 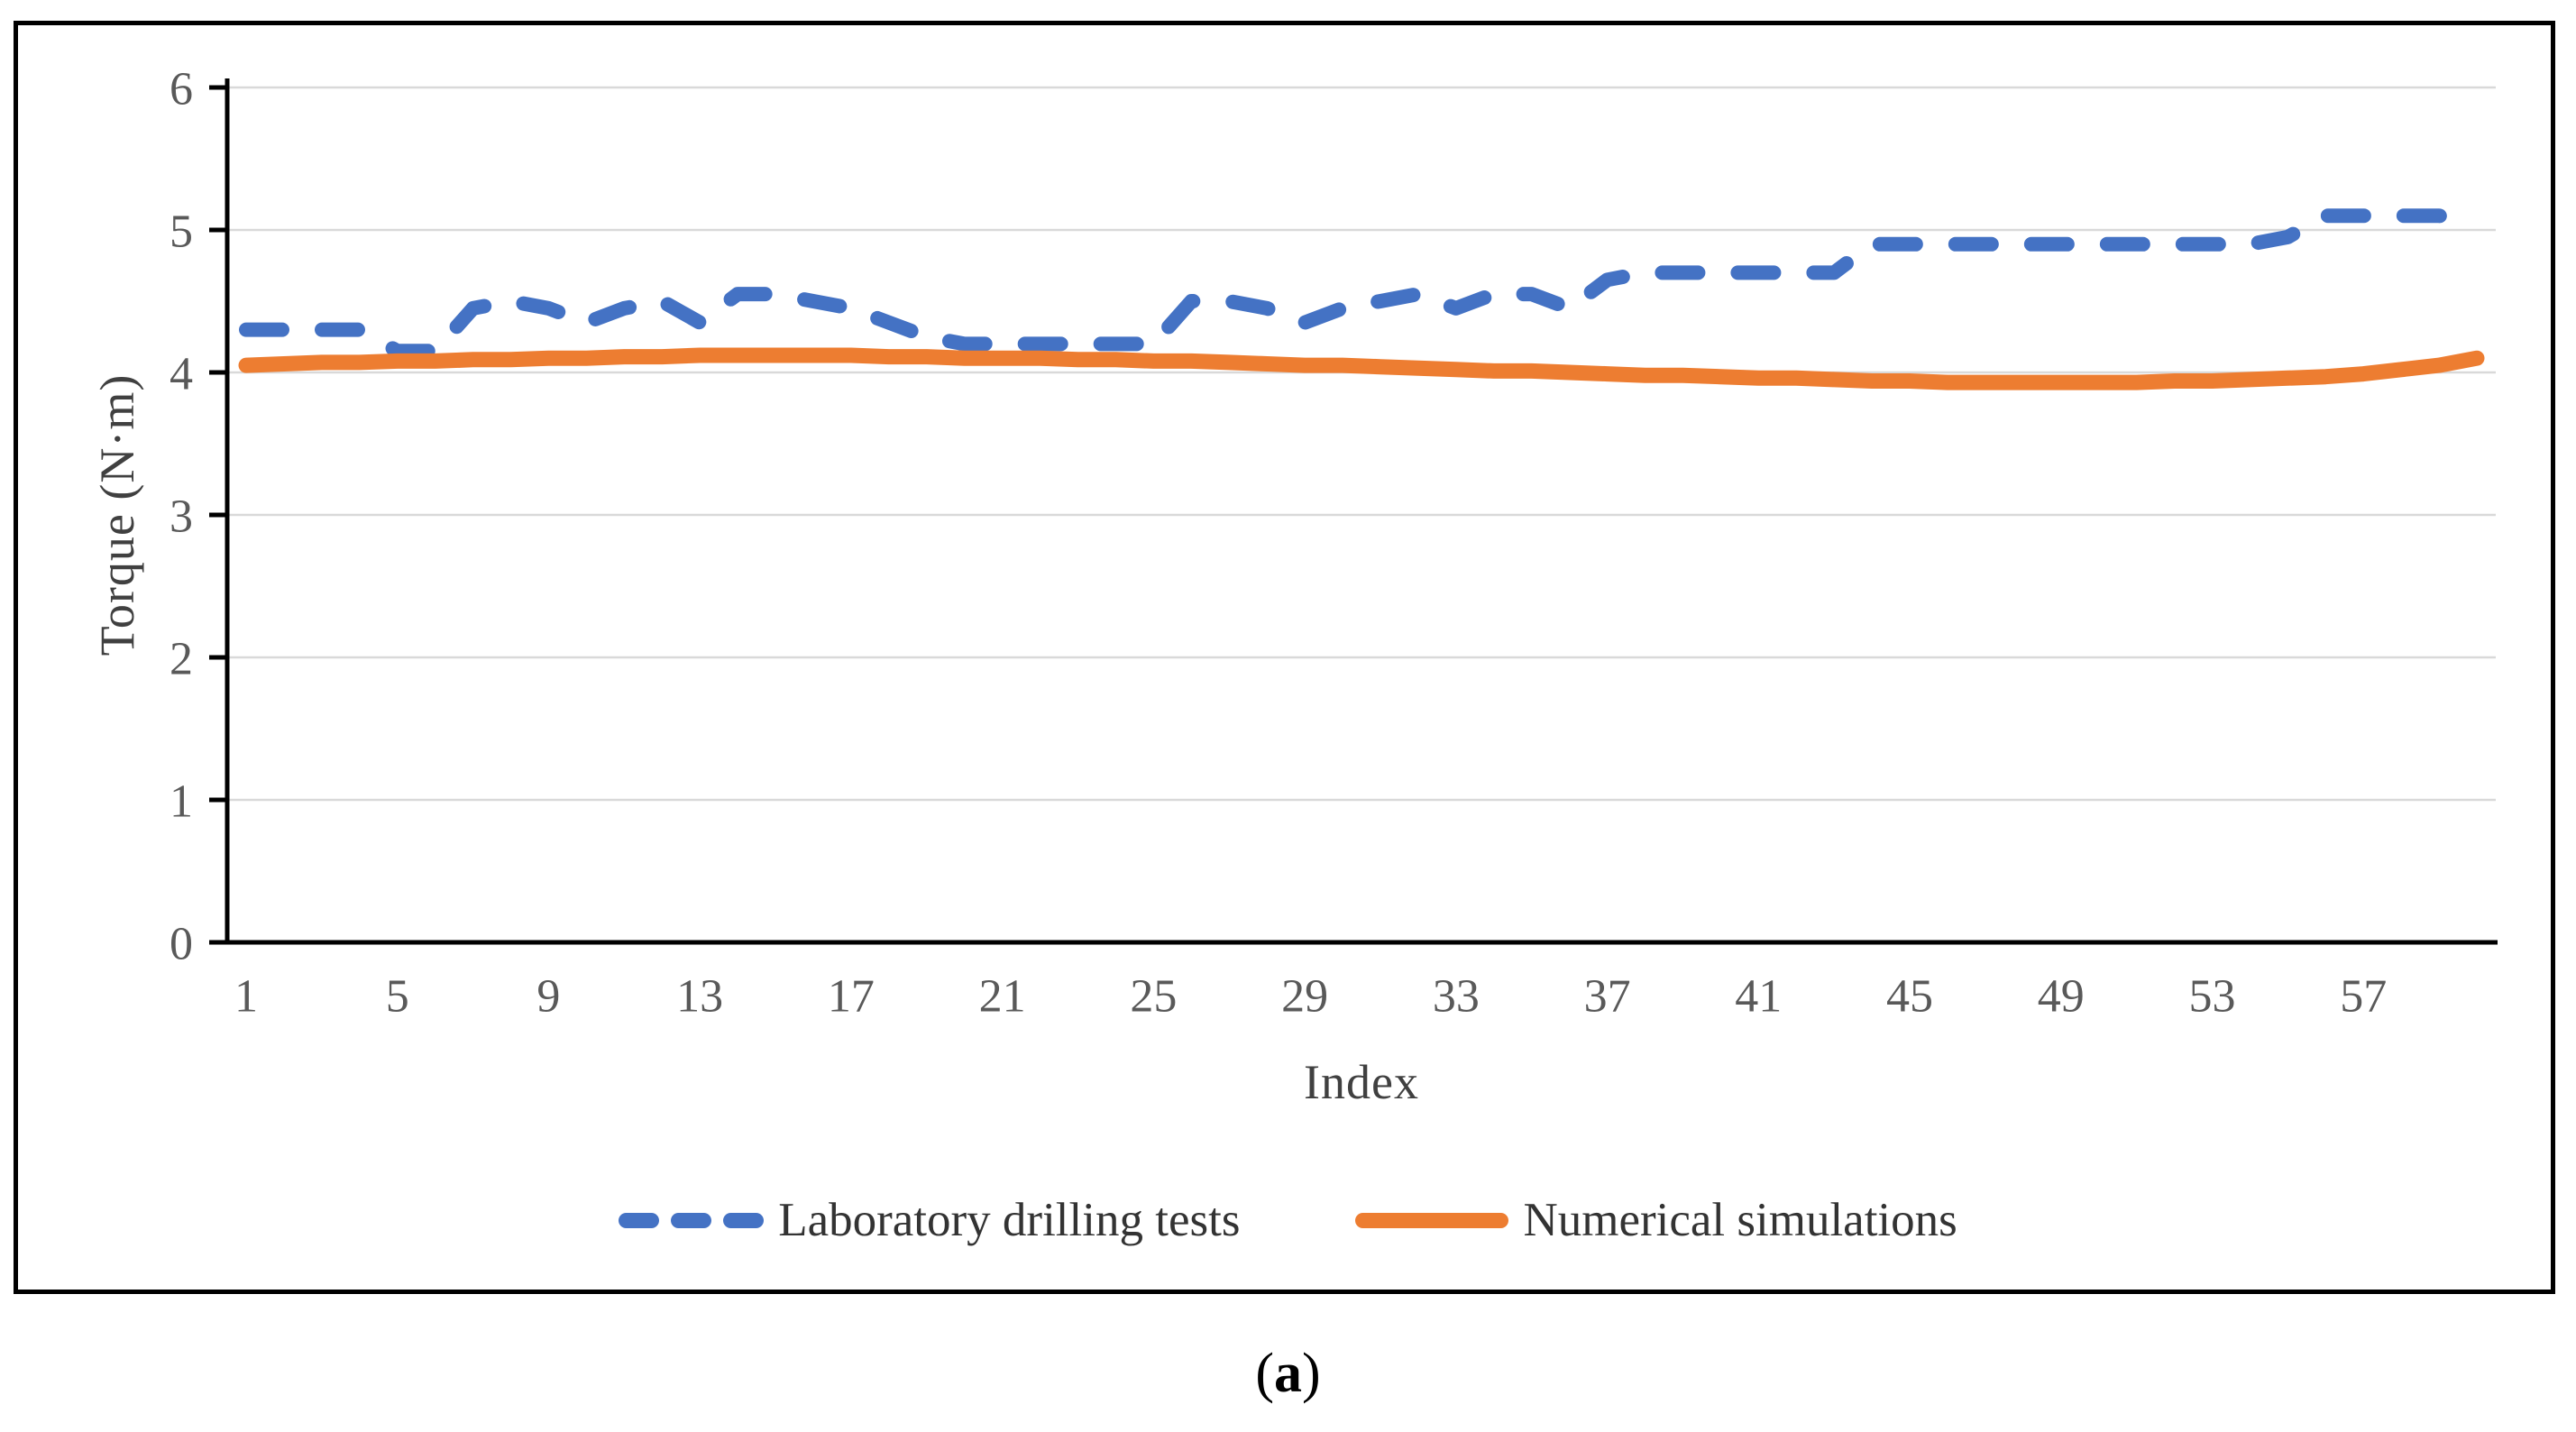 What do you see at coordinates (2061, 997) in the screenshot?
I see `x-tick-label: 49` at bounding box center [2061, 997].